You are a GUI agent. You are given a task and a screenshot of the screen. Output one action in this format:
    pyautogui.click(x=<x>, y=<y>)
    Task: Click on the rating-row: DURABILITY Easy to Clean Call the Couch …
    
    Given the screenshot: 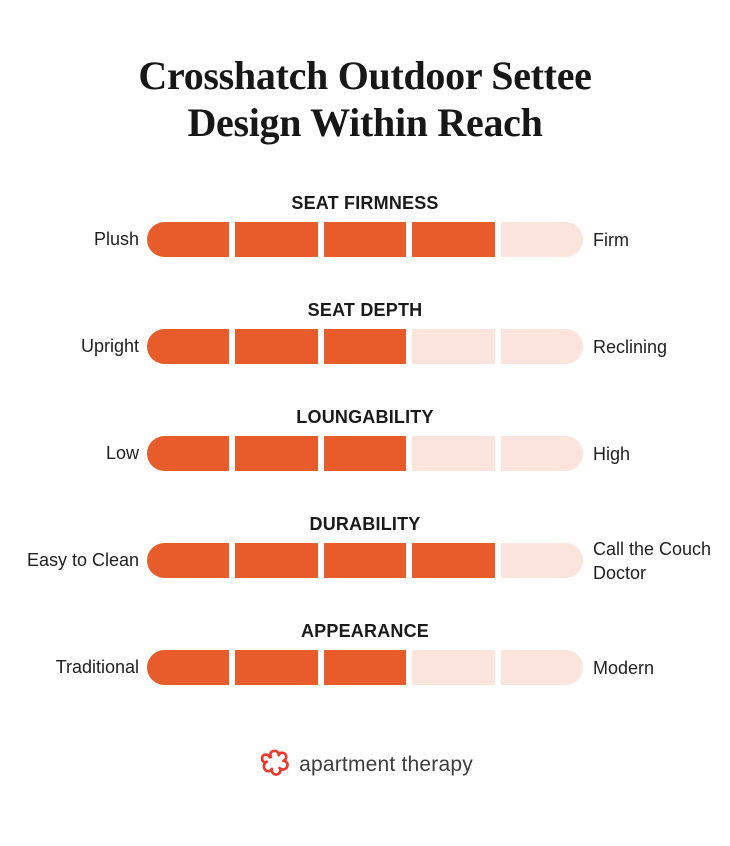 What is the action you would take?
    pyautogui.click(x=365, y=548)
    